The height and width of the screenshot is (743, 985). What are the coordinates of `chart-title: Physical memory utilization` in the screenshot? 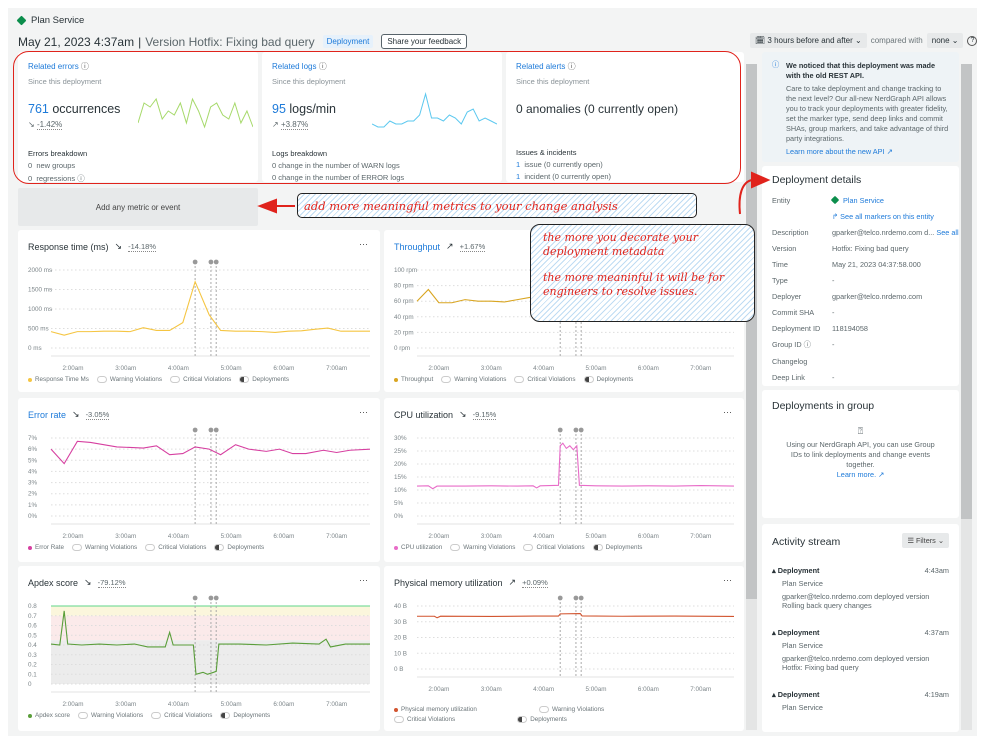 It's located at (448, 582).